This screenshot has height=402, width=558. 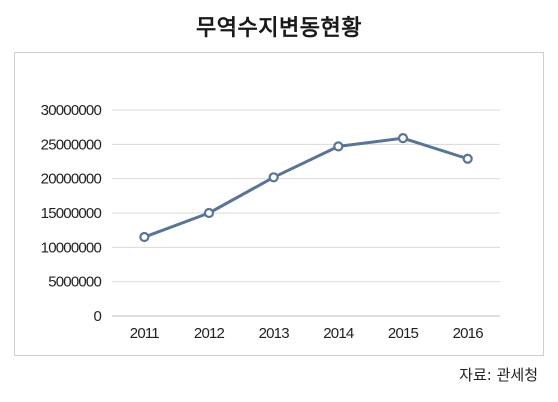 What do you see at coordinates (403, 333) in the screenshot?
I see `x-tick-label: 2015` at bounding box center [403, 333].